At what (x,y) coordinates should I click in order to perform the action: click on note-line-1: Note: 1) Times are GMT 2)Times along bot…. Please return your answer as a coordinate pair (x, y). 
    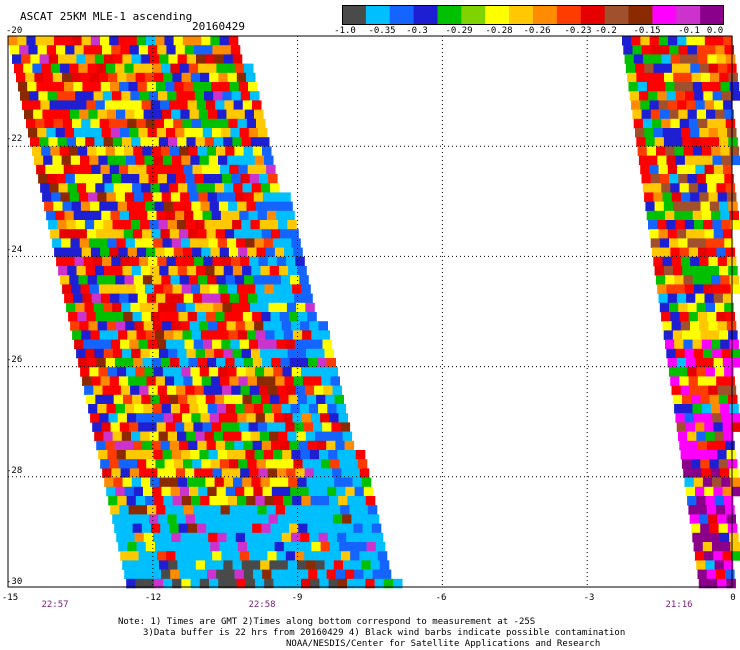
    Looking at the image, I should click on (327, 622).